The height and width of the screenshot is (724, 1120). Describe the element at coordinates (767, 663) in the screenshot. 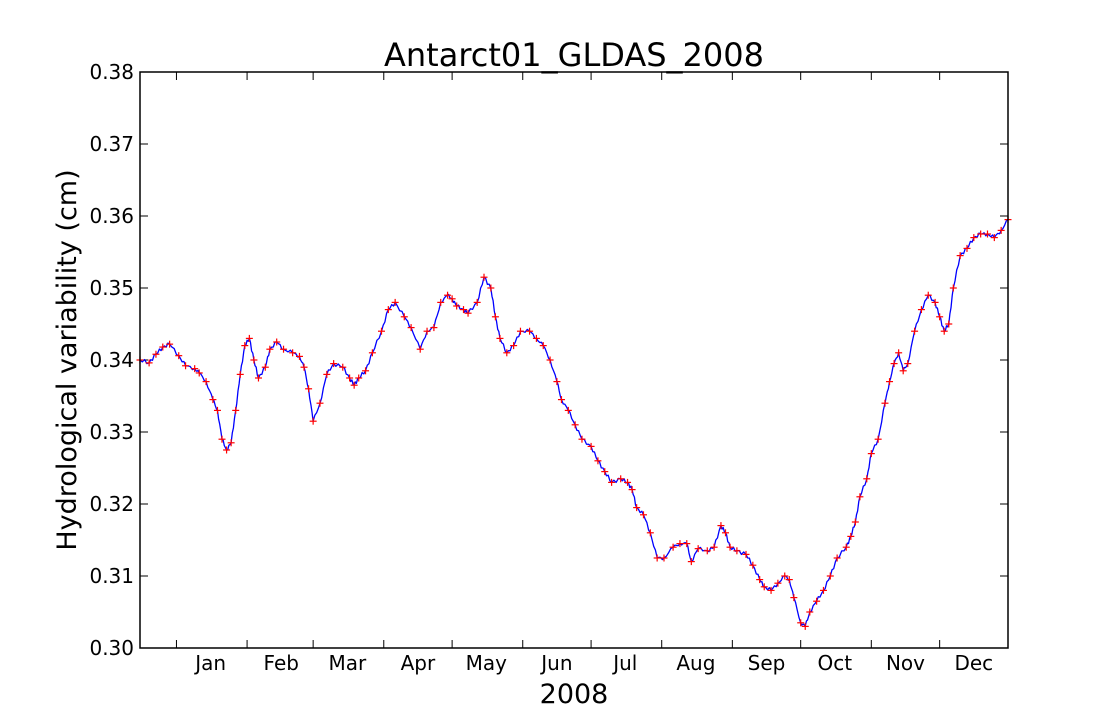

I see `x-tick-label: Sep` at that location.